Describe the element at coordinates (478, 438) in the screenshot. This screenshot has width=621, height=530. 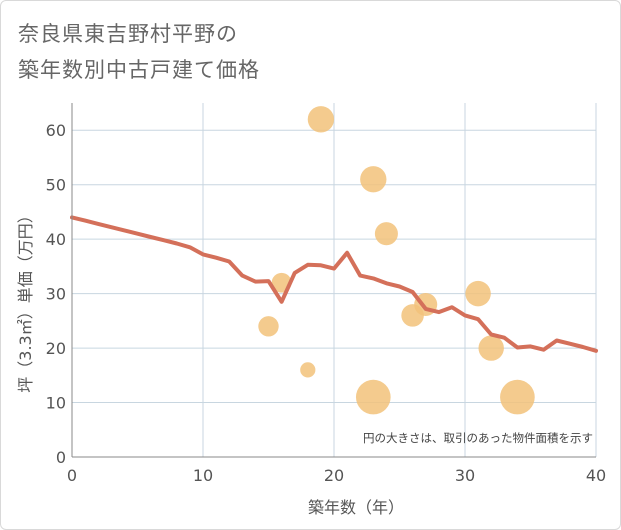
I see `bubble-size-note: 円の大きさは、取引のあった物件面積を示す` at that location.